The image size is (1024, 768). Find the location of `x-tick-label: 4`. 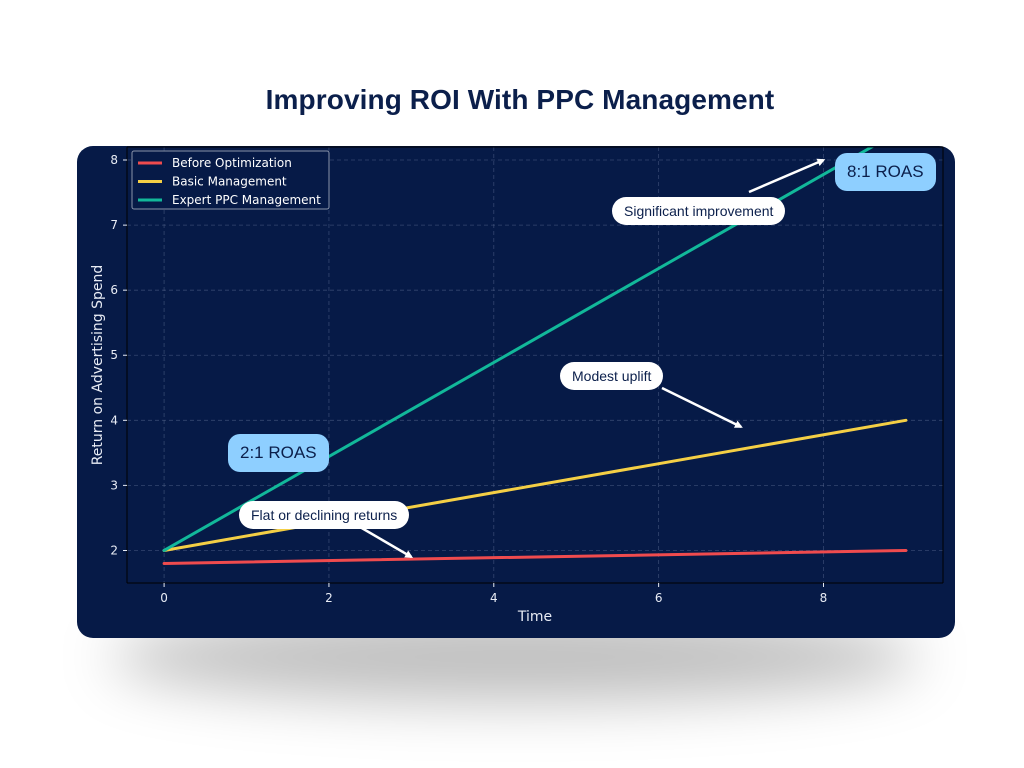

x-tick-label: 4 is located at coordinates (494, 598).